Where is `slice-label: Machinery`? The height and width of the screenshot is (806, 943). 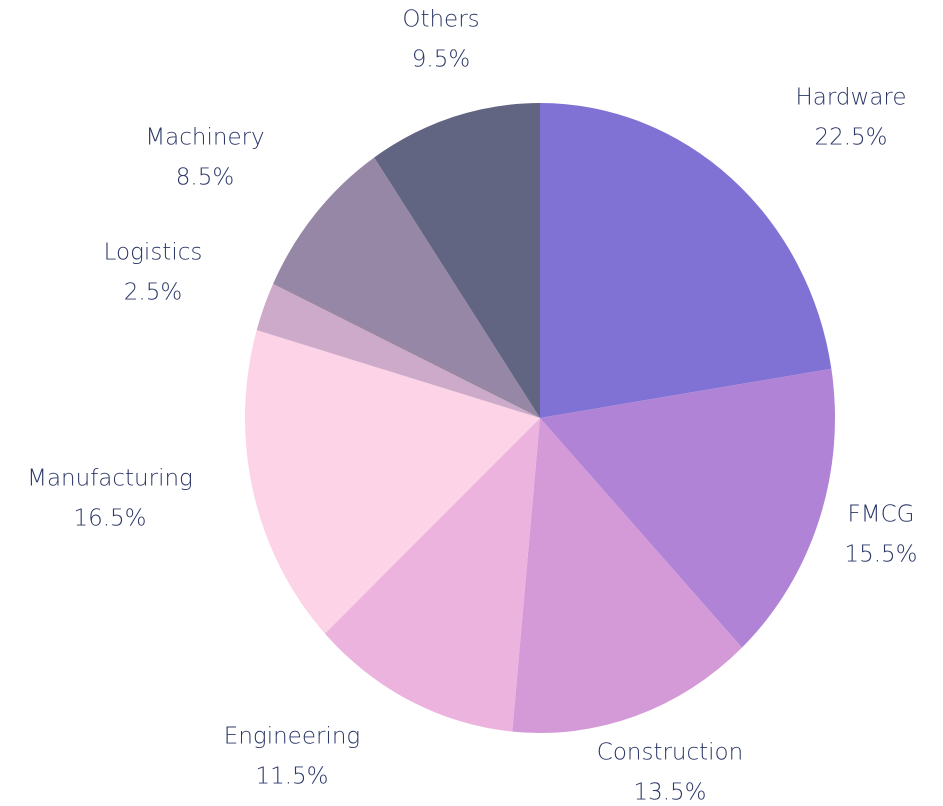 slice-label: Machinery is located at coordinates (204, 138).